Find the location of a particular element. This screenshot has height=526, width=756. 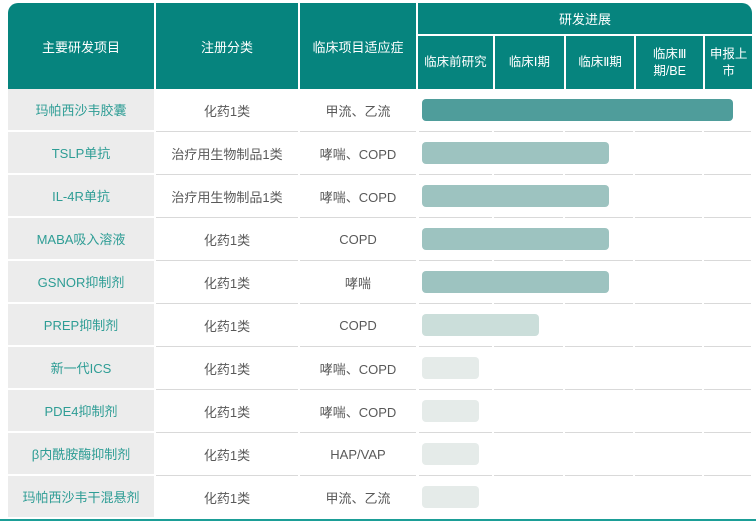

table-row: MABA吸入溶液 化药1类 COPD is located at coordinates (380, 239).